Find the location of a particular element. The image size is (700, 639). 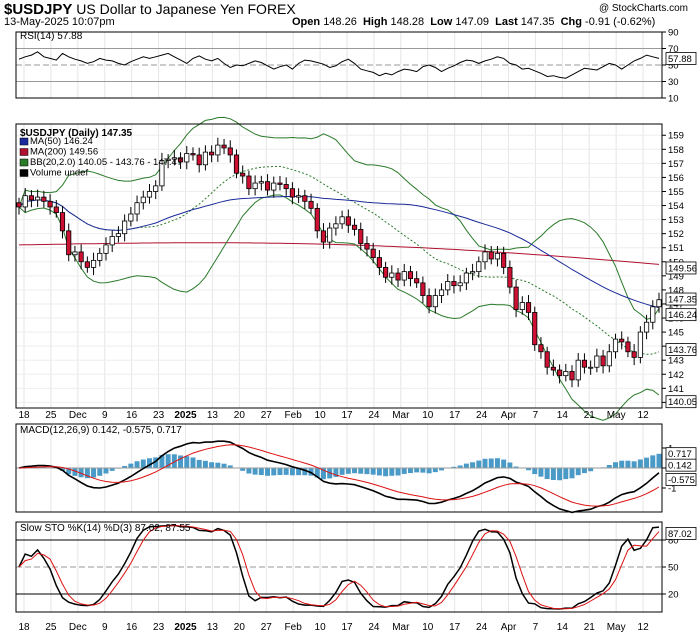

y-tick-label: 148 is located at coordinates (676, 290).